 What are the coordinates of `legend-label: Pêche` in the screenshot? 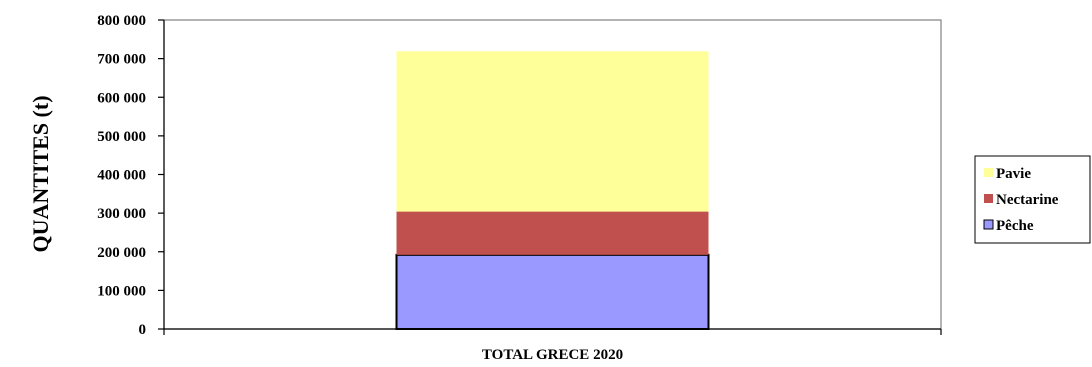 It's located at (1015, 226).